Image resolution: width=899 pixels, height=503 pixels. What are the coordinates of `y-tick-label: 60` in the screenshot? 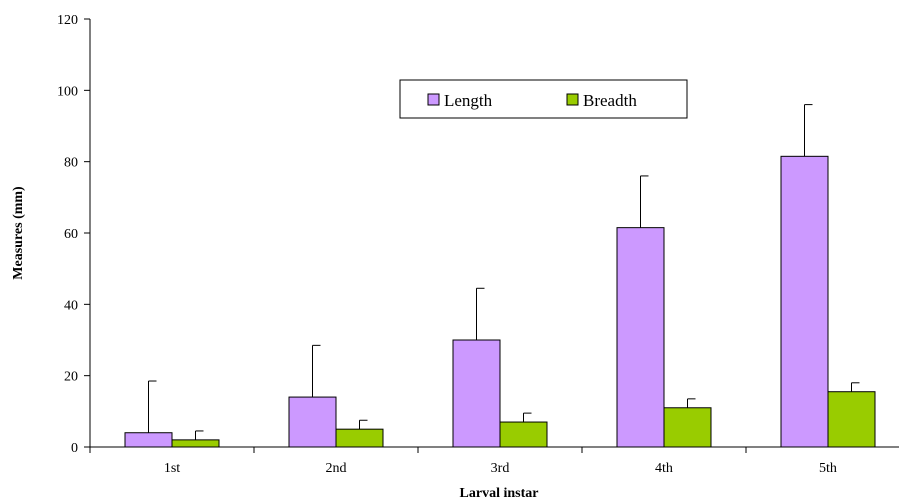 It's located at (71, 234).